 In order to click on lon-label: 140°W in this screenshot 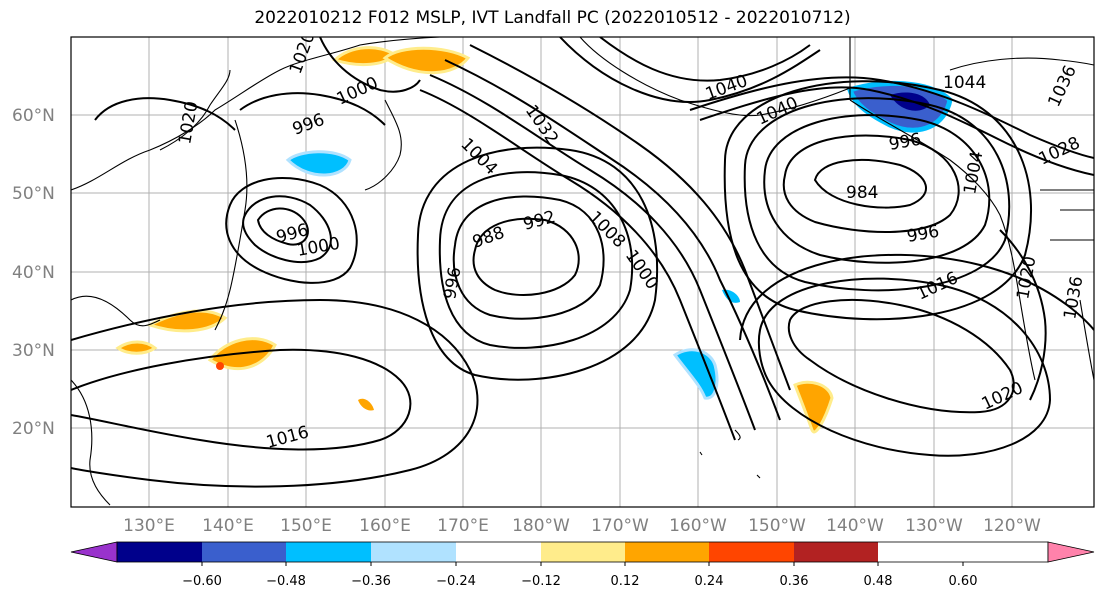, I will do `click(855, 526)`.